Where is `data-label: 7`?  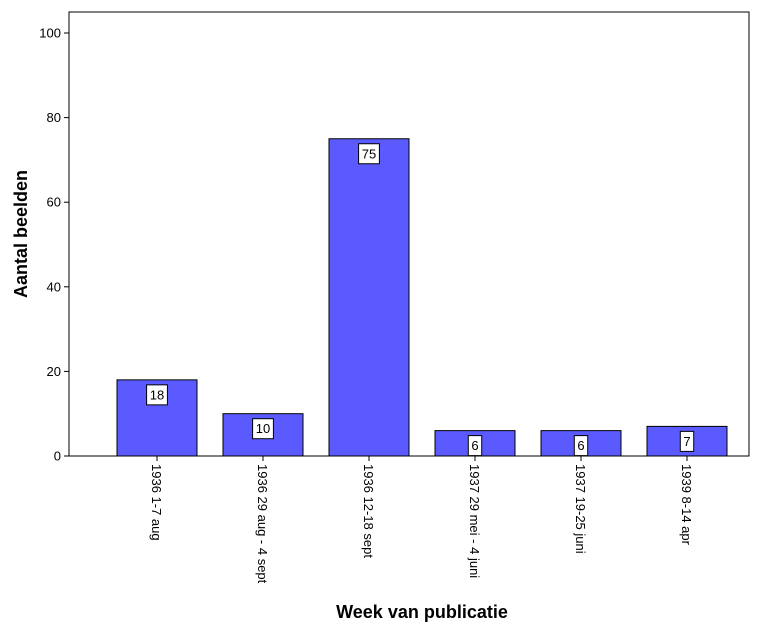
data-label: 7 is located at coordinates (686, 441).